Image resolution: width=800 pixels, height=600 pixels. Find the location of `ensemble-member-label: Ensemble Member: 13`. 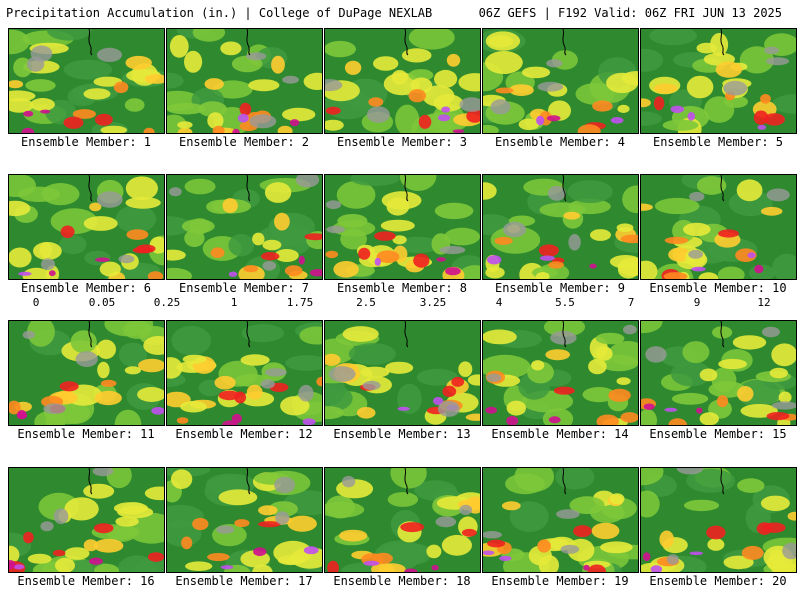

ensemble-member-label: Ensemble Member: 13 is located at coordinates (402, 434).